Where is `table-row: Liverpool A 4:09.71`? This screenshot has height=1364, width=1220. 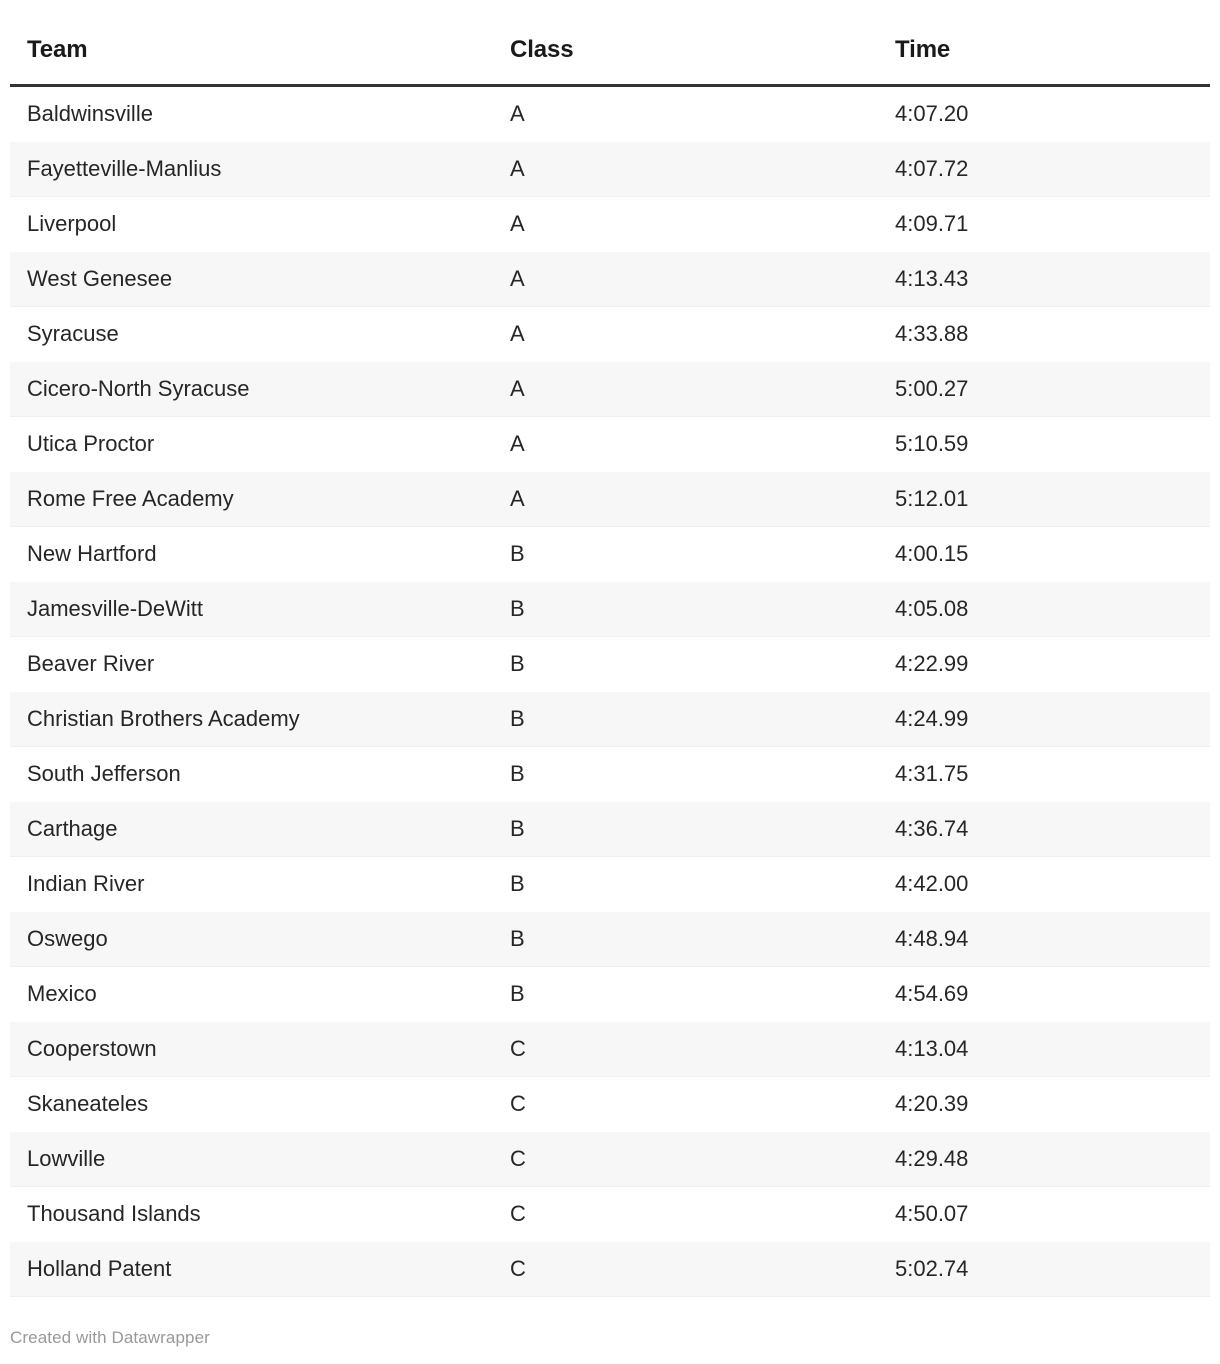 table-row: Liverpool A 4:09.71 is located at coordinates (610, 224).